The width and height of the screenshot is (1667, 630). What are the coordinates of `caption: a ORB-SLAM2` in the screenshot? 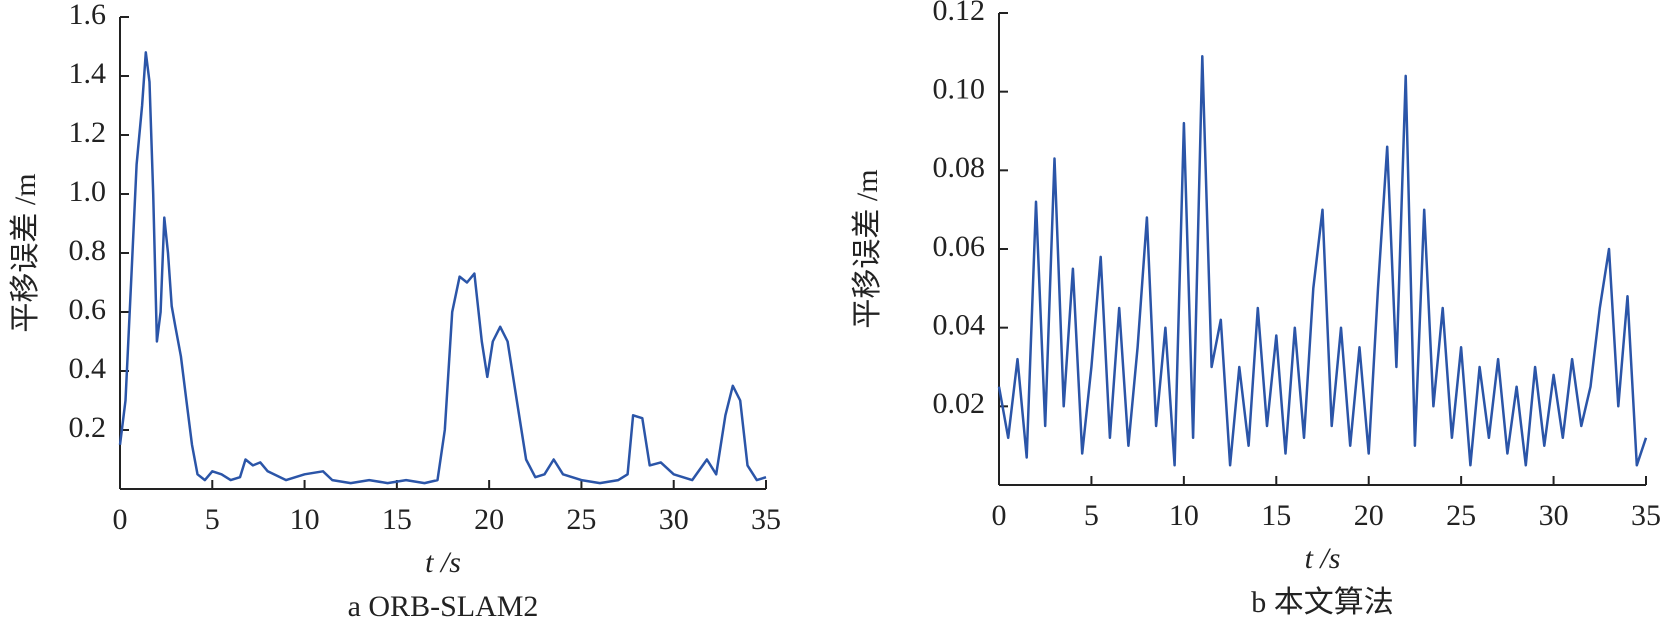 It's located at (443, 606).